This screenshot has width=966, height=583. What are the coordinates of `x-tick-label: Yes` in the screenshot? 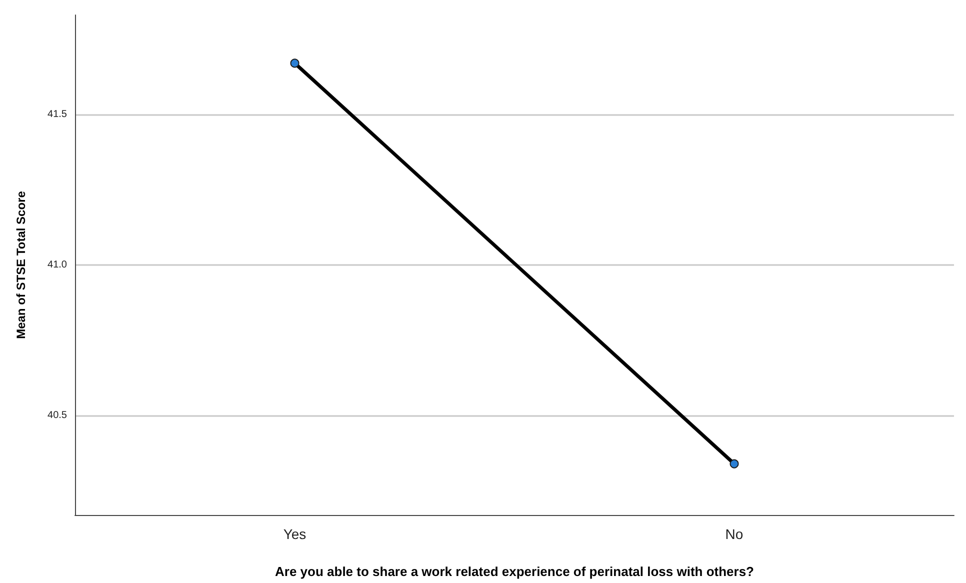 It's located at (294, 534).